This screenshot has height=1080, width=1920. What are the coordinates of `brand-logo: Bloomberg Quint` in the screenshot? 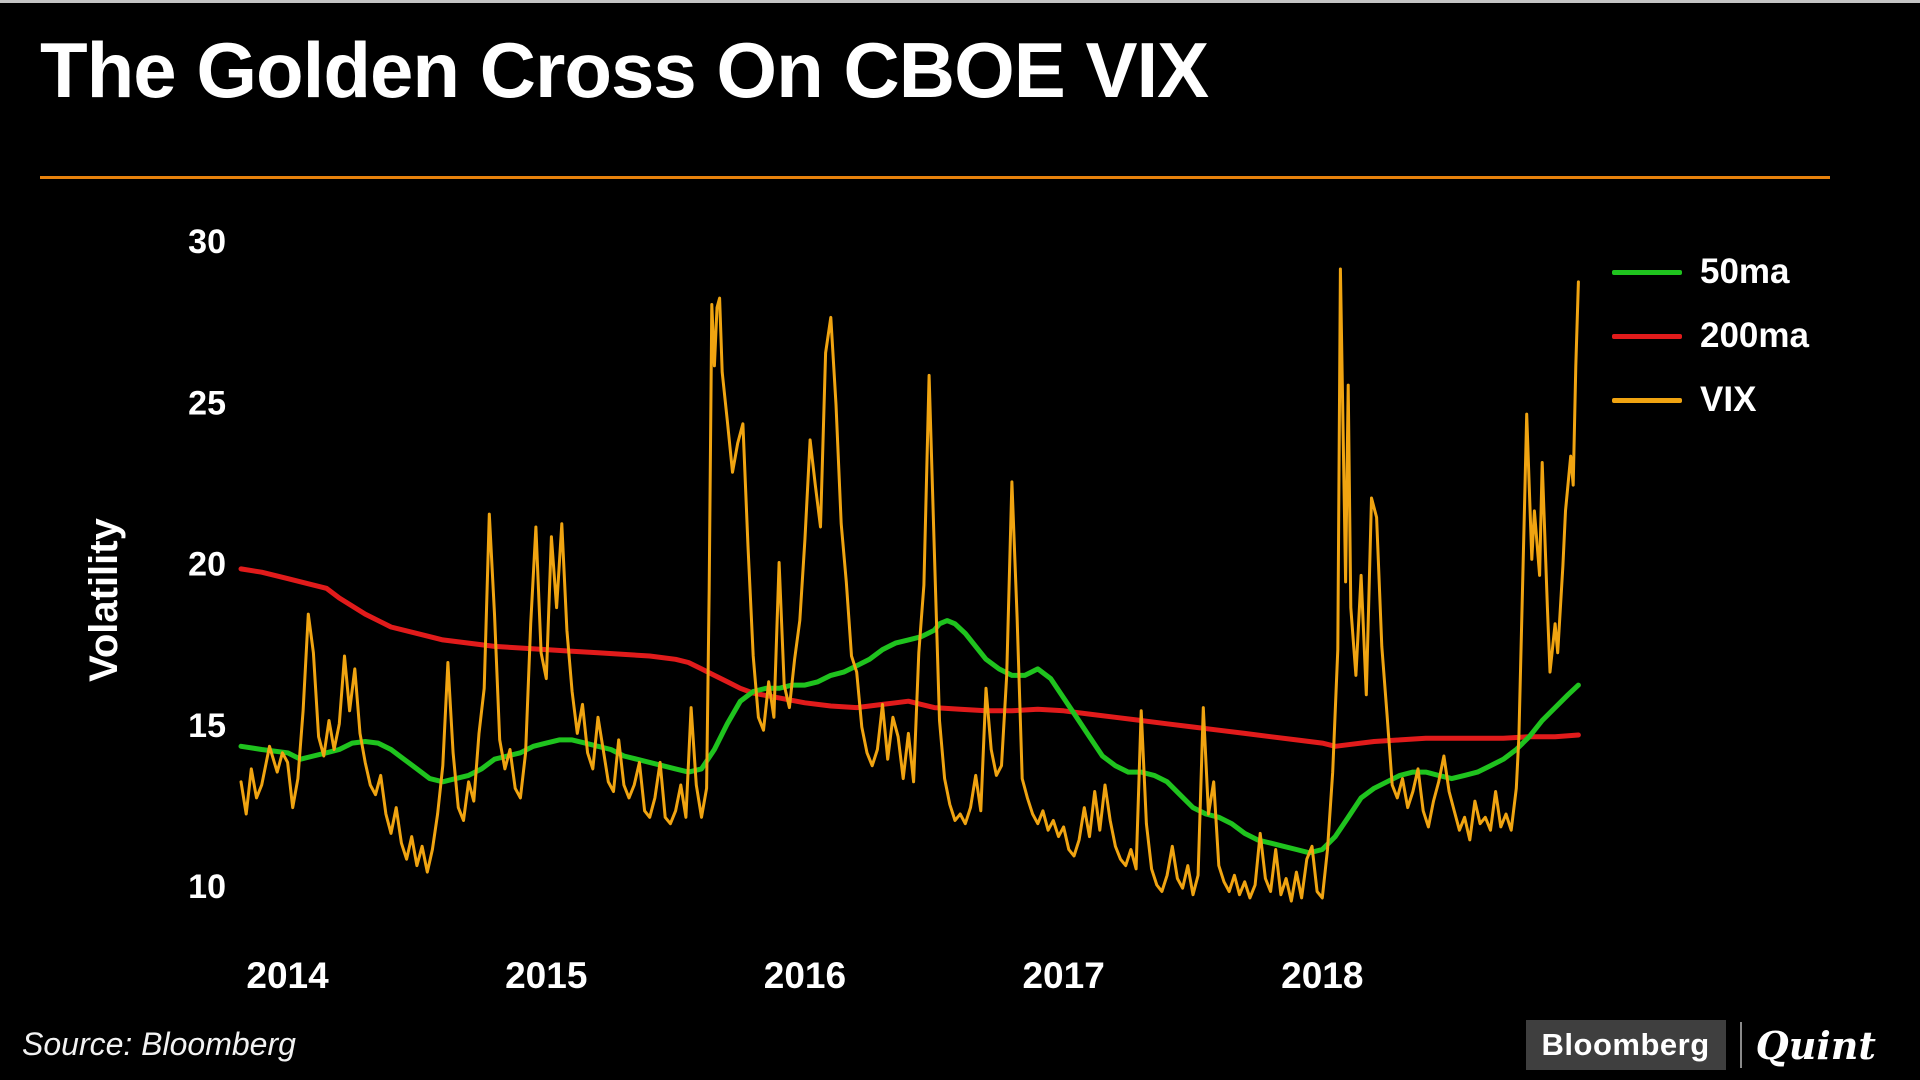 It's located at (1700, 1045).